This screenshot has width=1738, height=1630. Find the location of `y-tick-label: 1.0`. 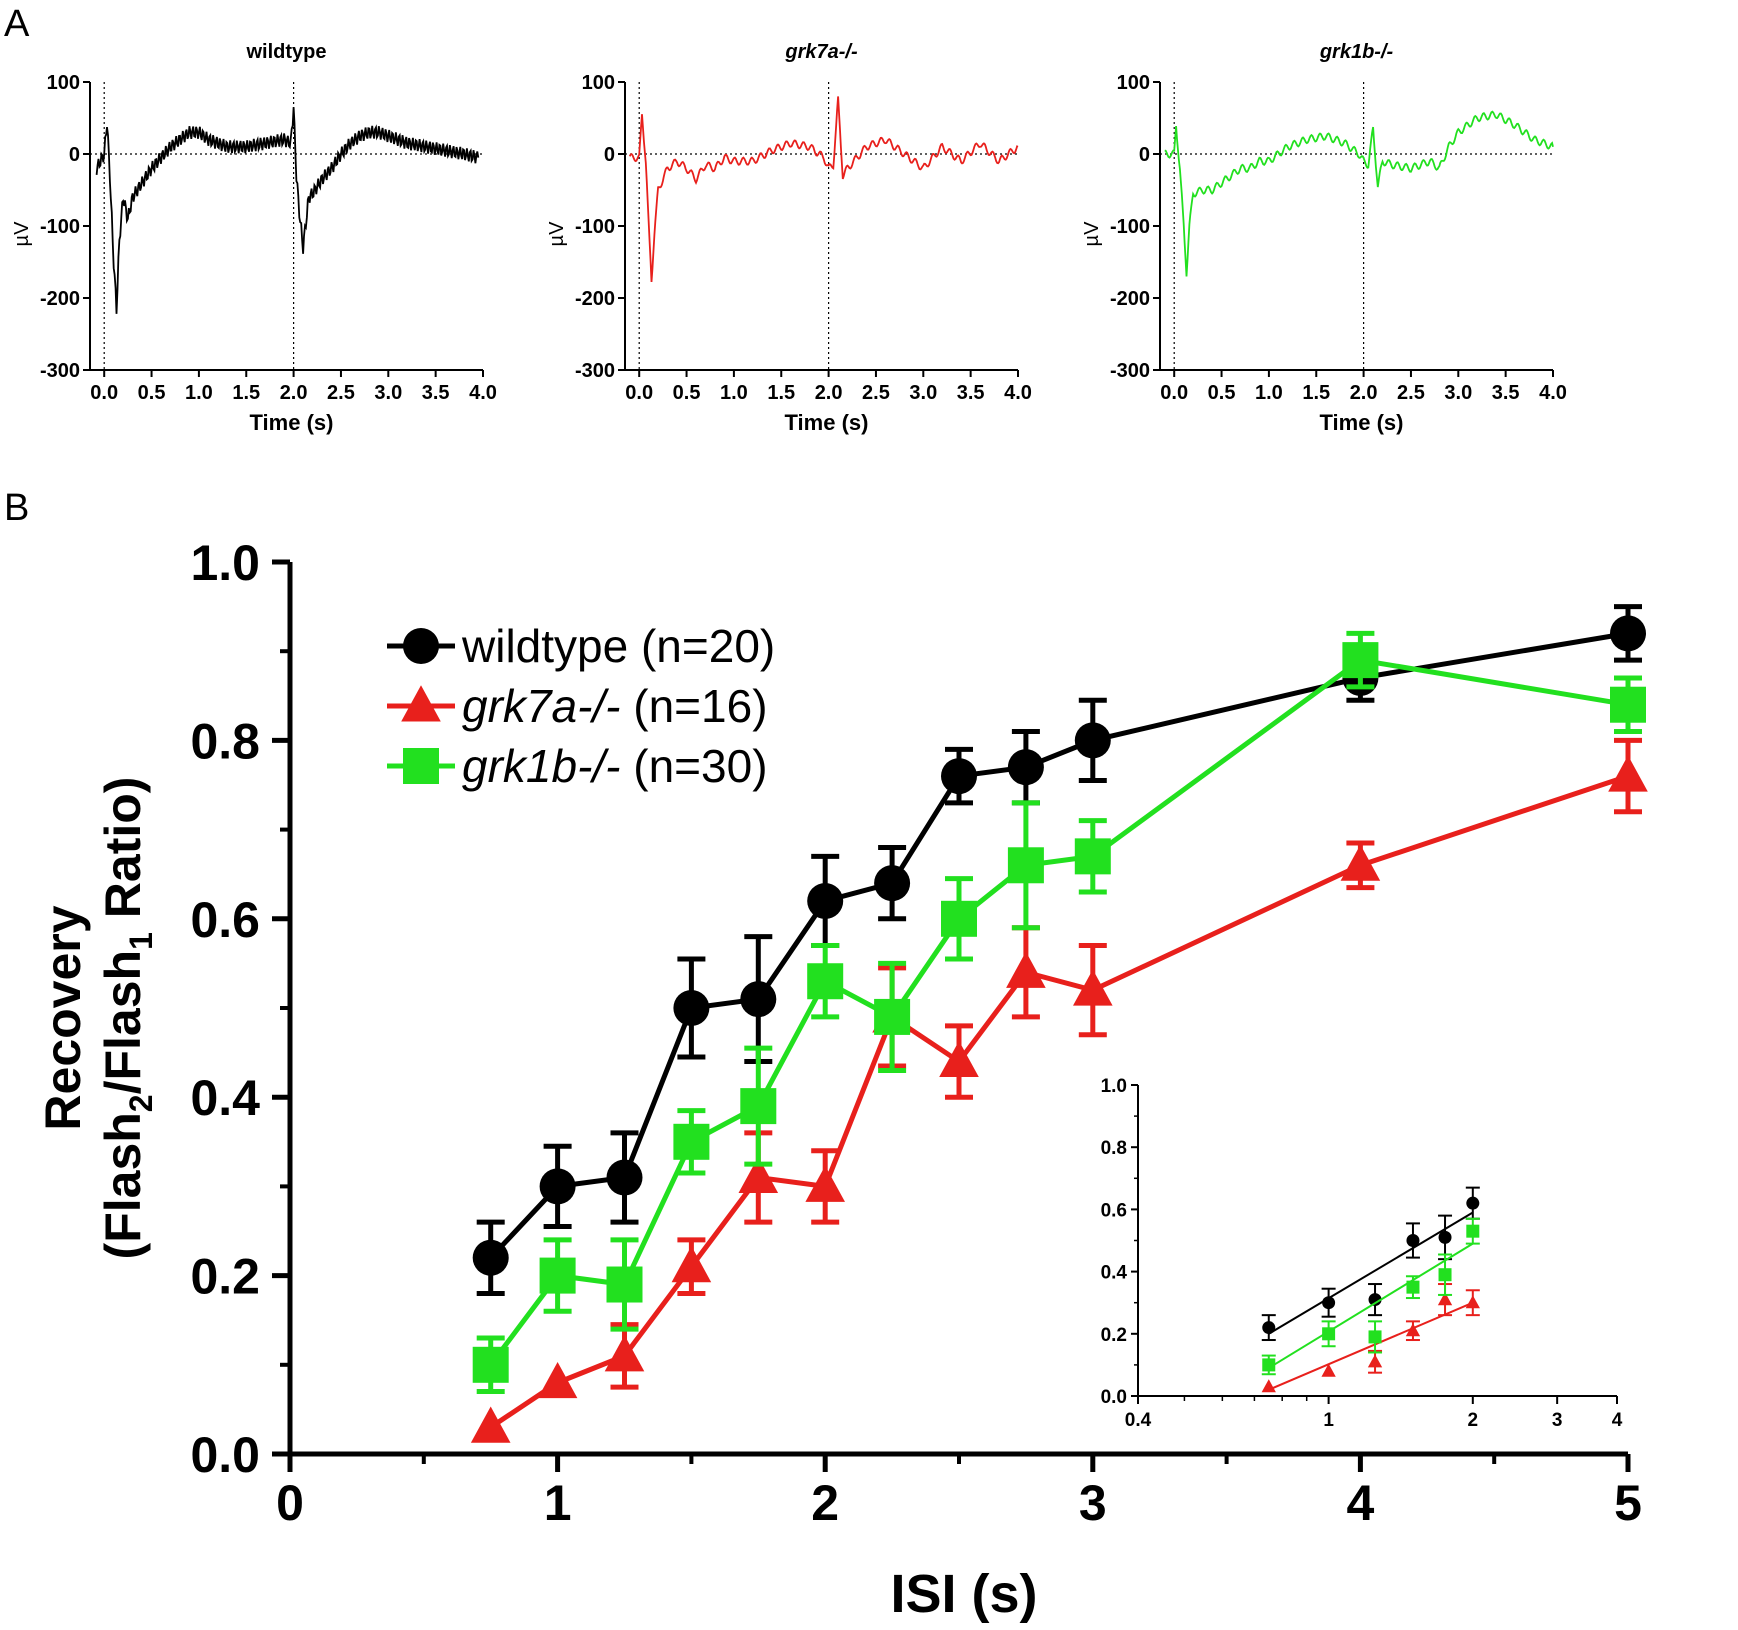

y-tick-label: 1.0 is located at coordinates (225, 563).